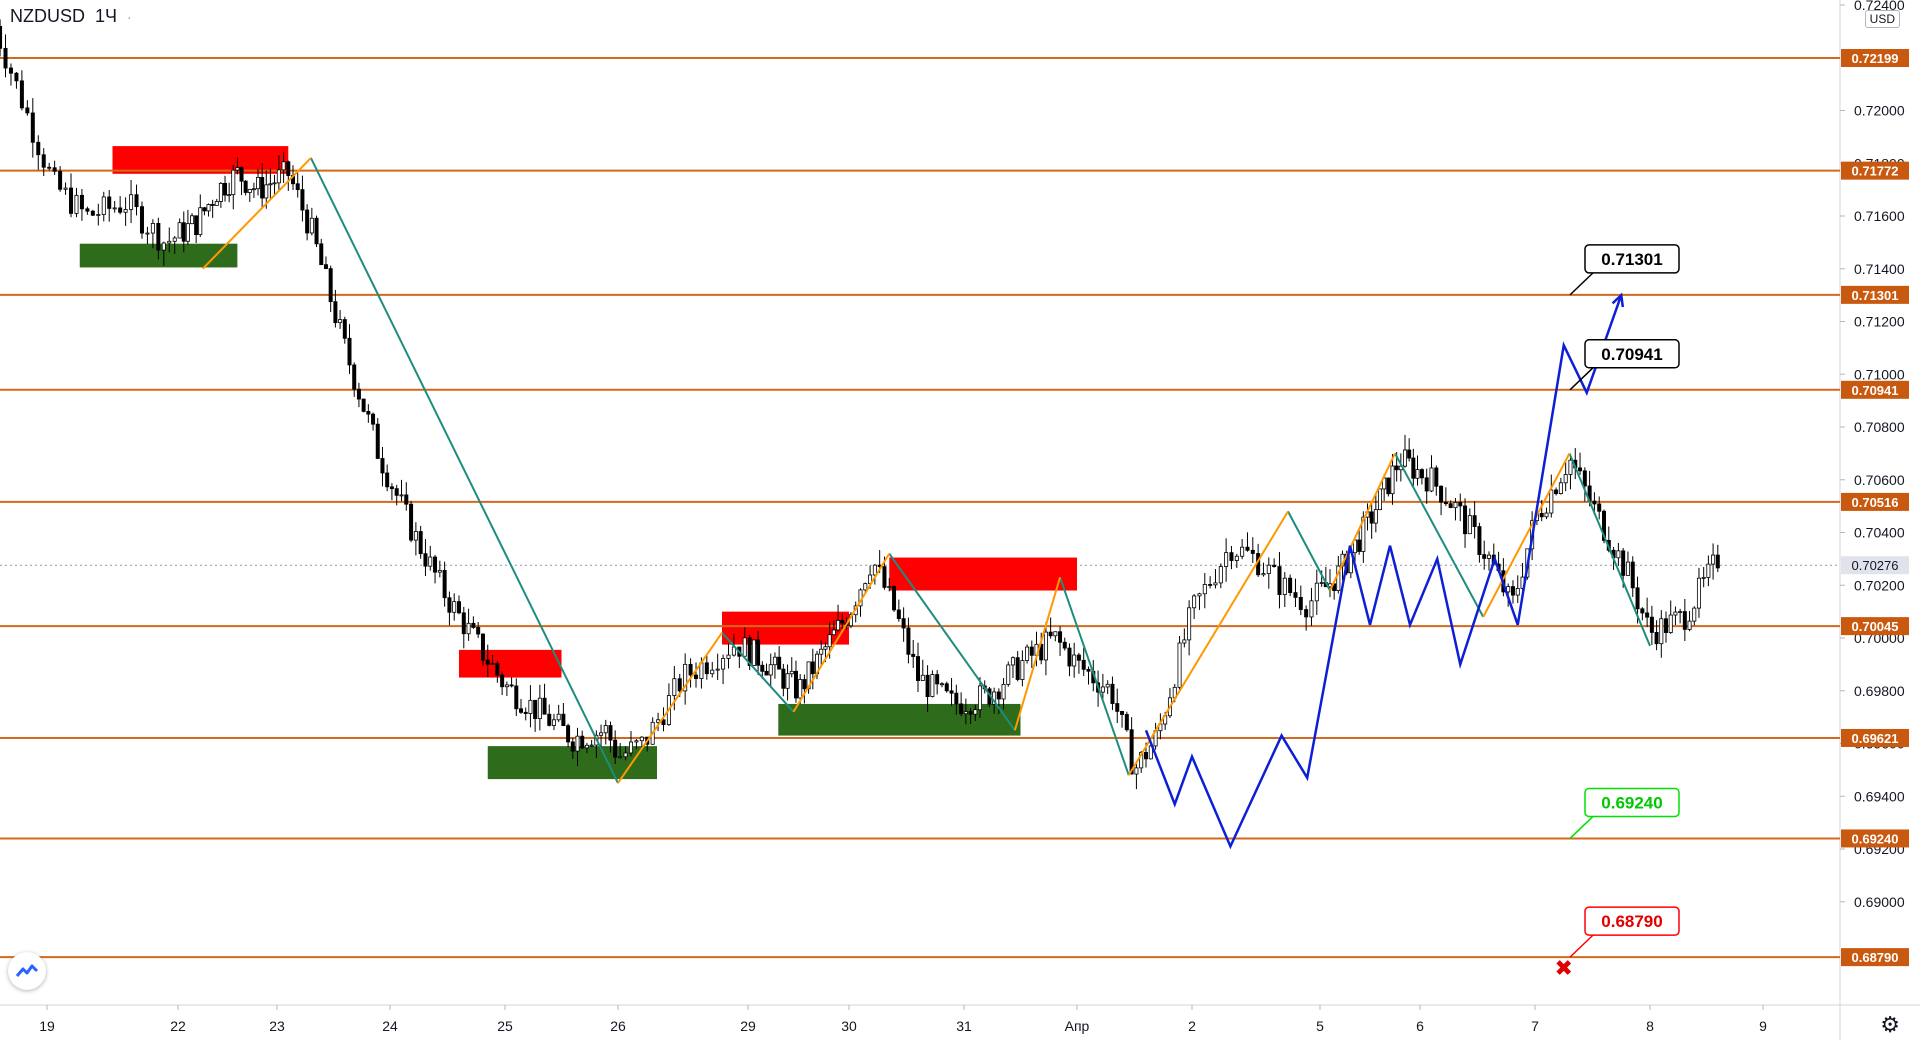 This screenshot has height=1040, width=1920. Describe the element at coordinates (1890, 1024) in the screenshot. I see `settings-gear-icon: ⚙` at that location.